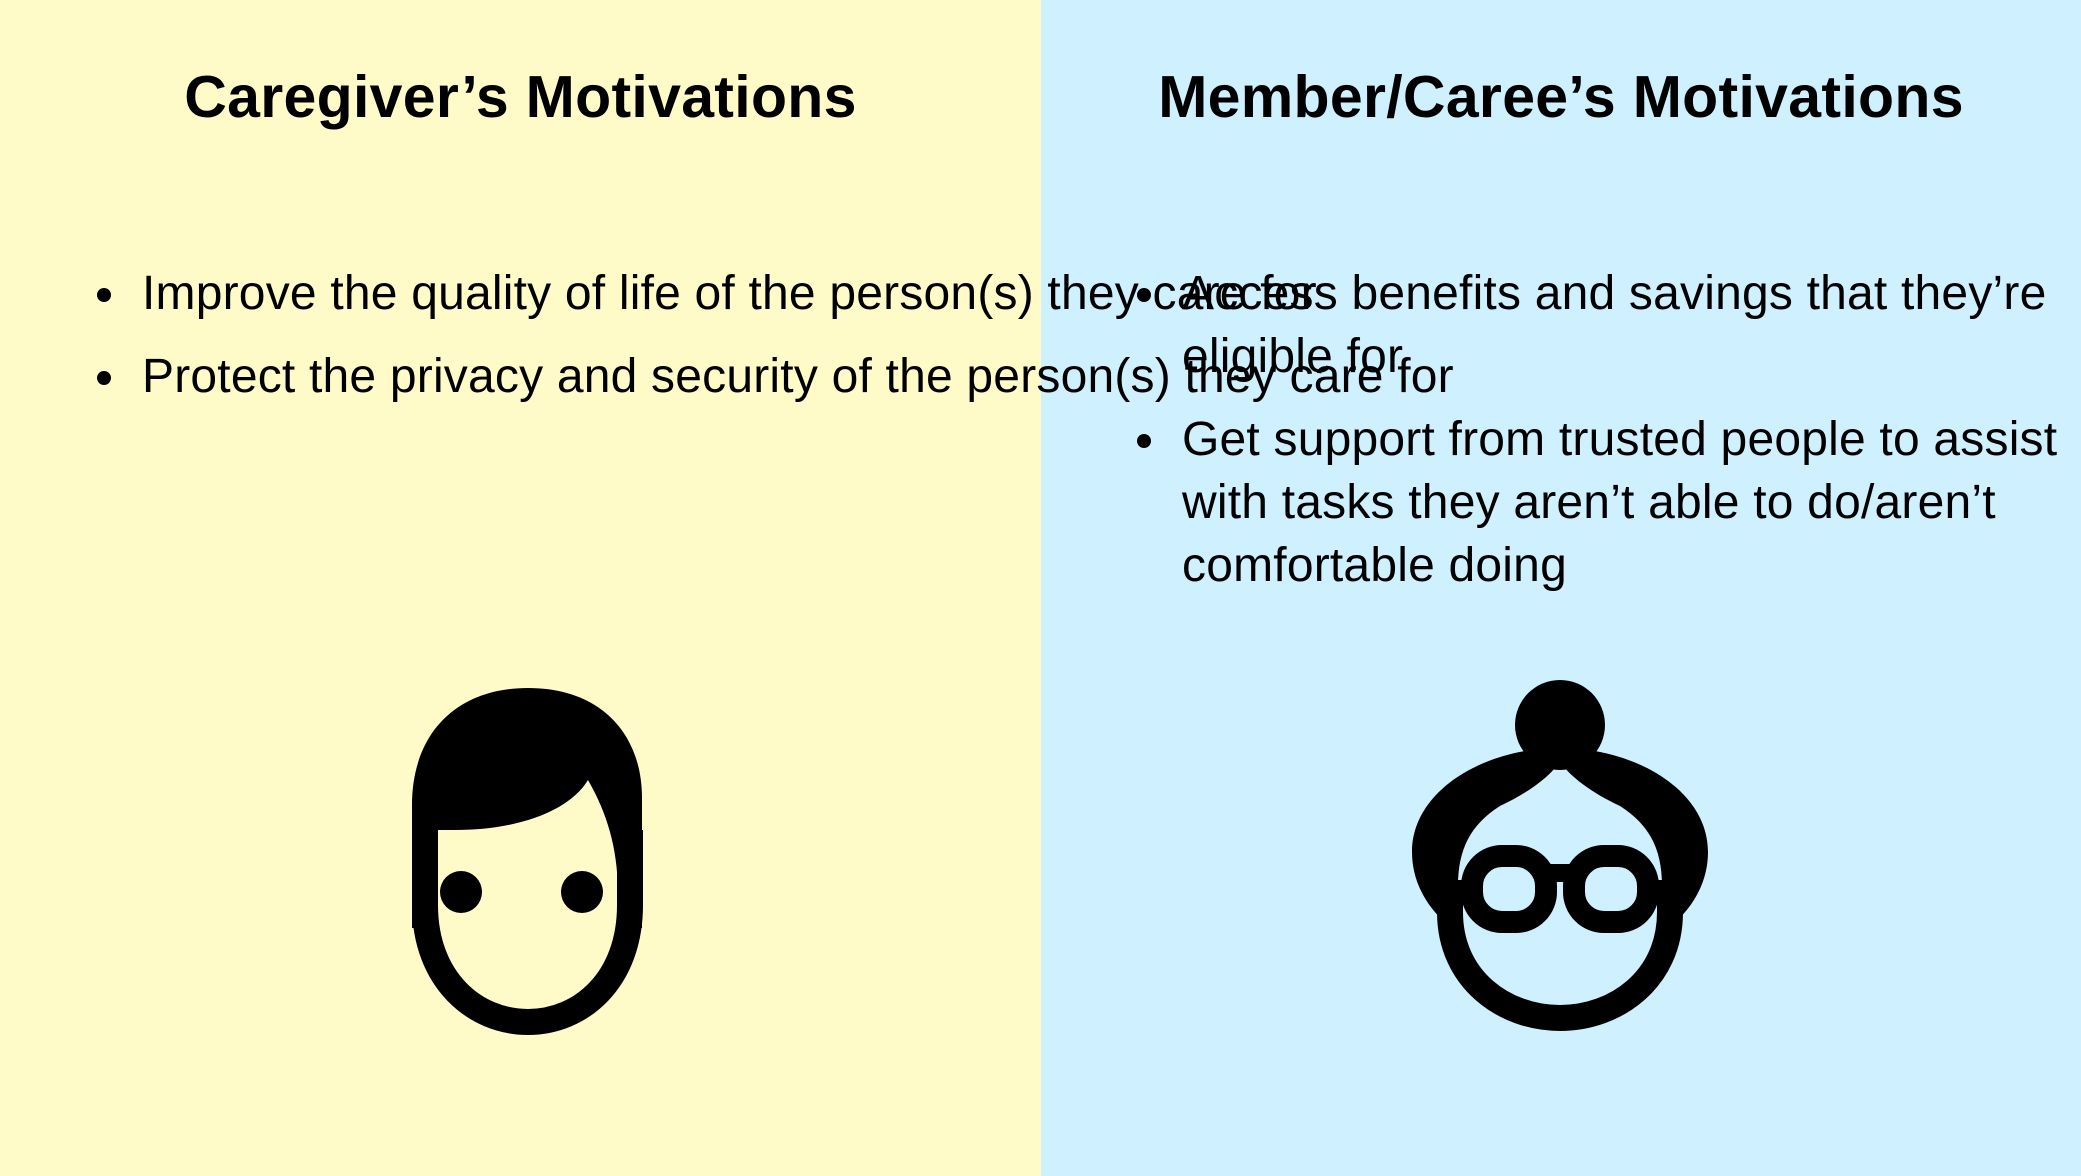  What do you see at coordinates (1560, 889) in the screenshot?
I see `glasses-icon` at bounding box center [1560, 889].